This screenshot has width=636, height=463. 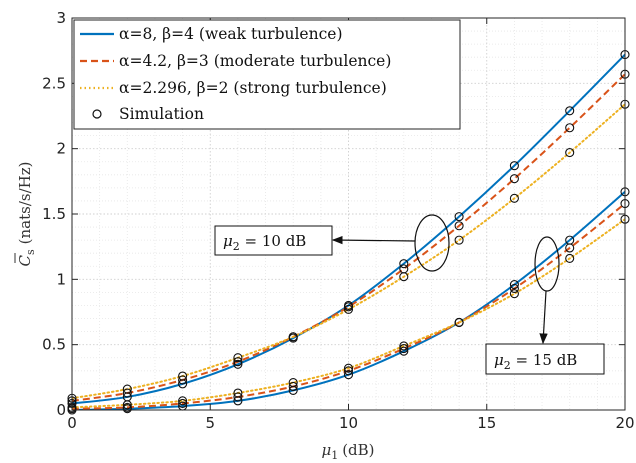 I want to click on x-axis-label: μ1 (dB), so click(x=347, y=451).